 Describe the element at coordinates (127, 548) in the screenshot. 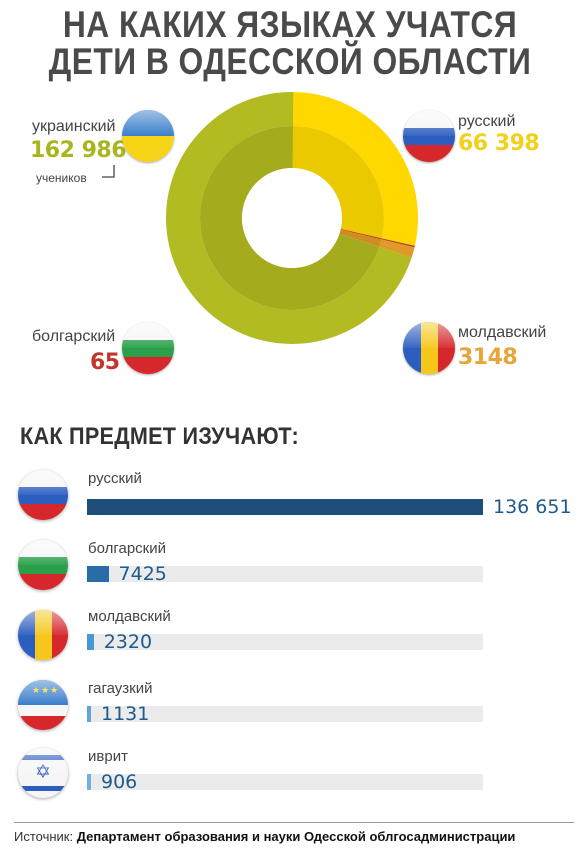

I see `bar-label: болгарский` at that location.